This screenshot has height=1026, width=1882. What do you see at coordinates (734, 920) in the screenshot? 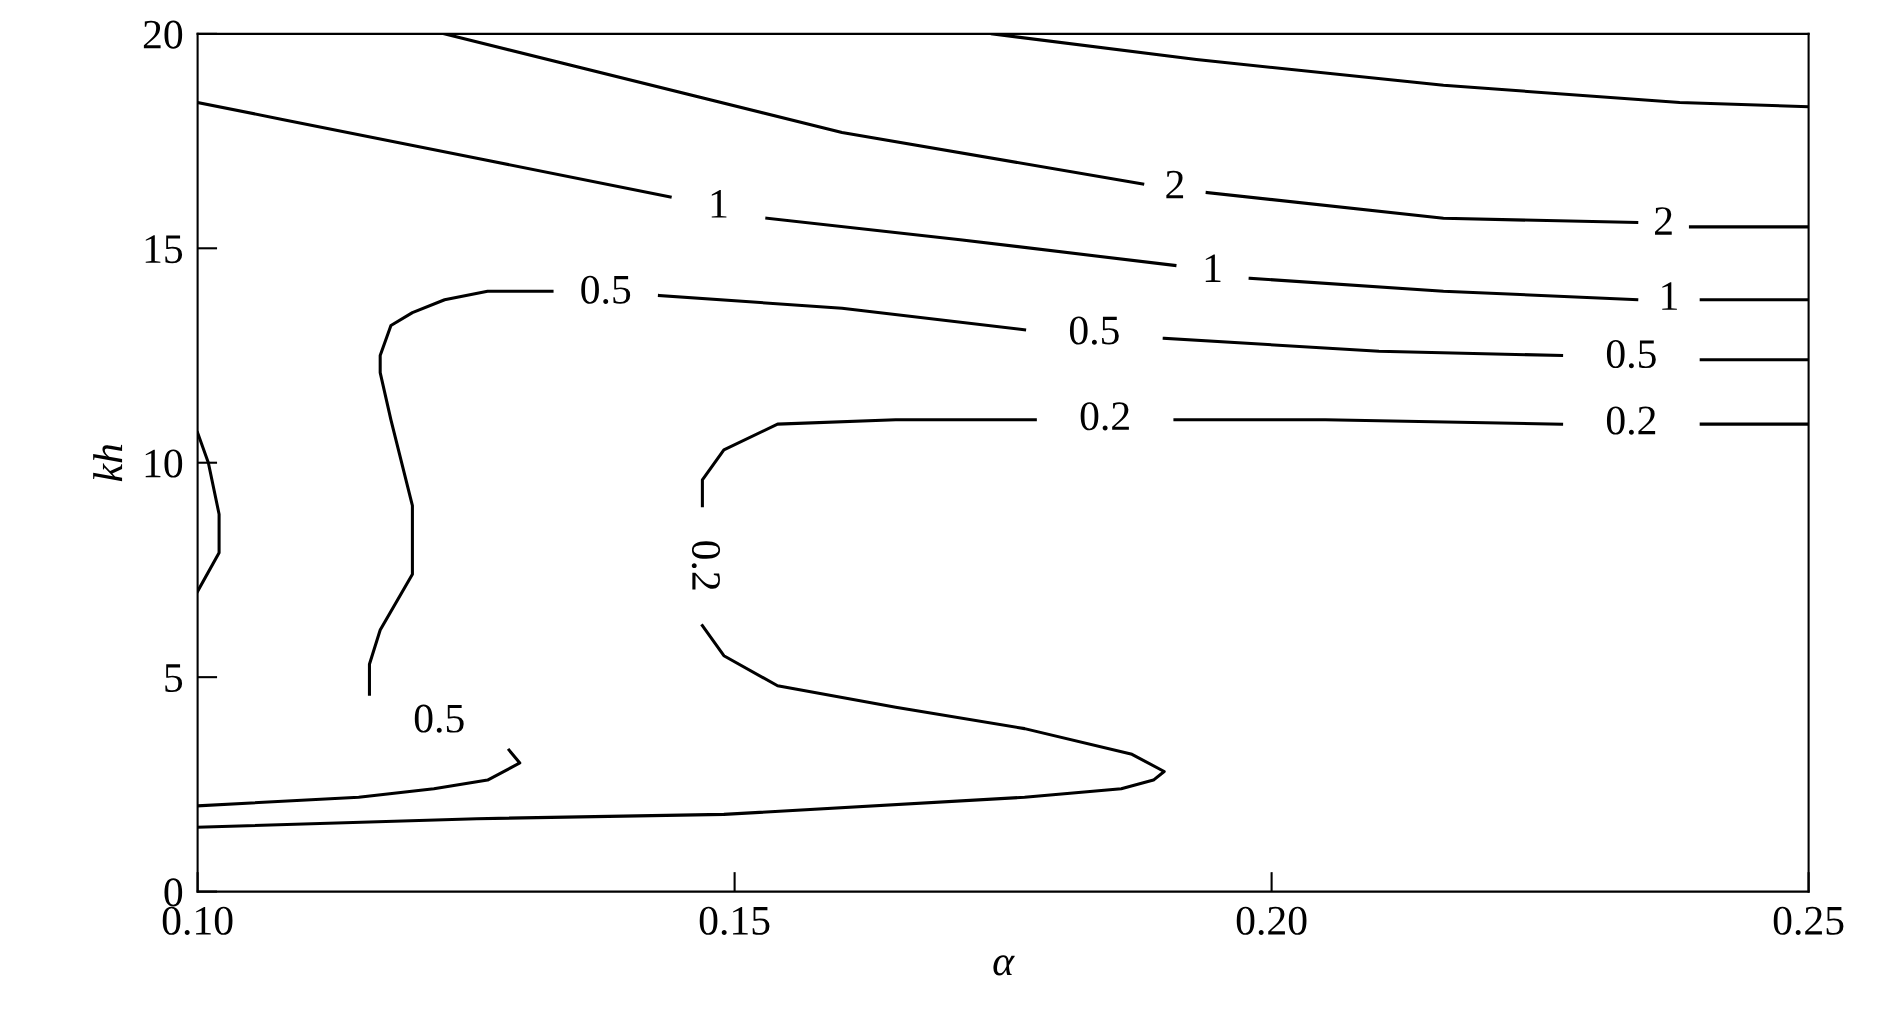
I see `x-tick-label: 0.15` at bounding box center [734, 920].